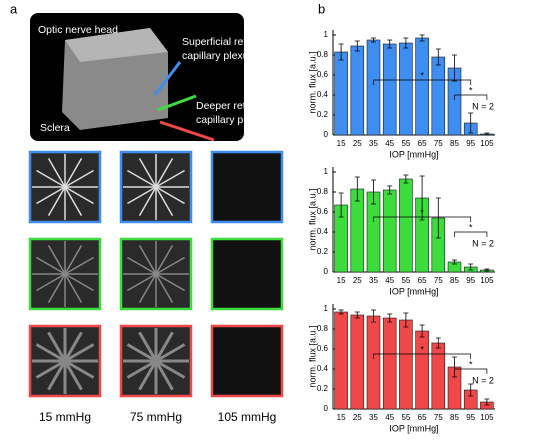 This screenshot has width=542, height=446. Describe the element at coordinates (389, 280) in the screenshot. I see `x-tick-label: 45` at that location.